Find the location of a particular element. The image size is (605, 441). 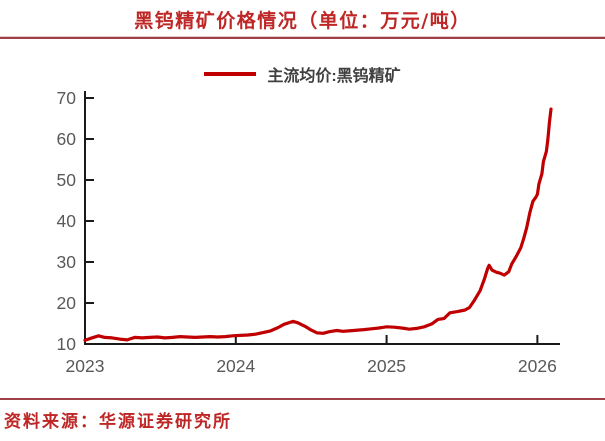

top-divider is located at coordinates (302, 37).